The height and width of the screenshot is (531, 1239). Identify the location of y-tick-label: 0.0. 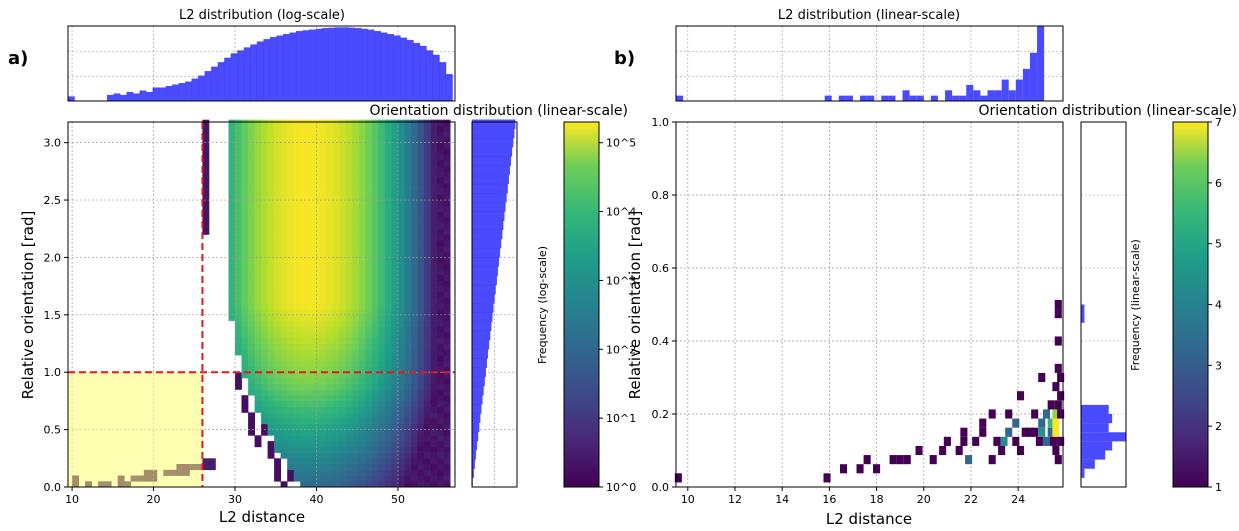
(53, 487).